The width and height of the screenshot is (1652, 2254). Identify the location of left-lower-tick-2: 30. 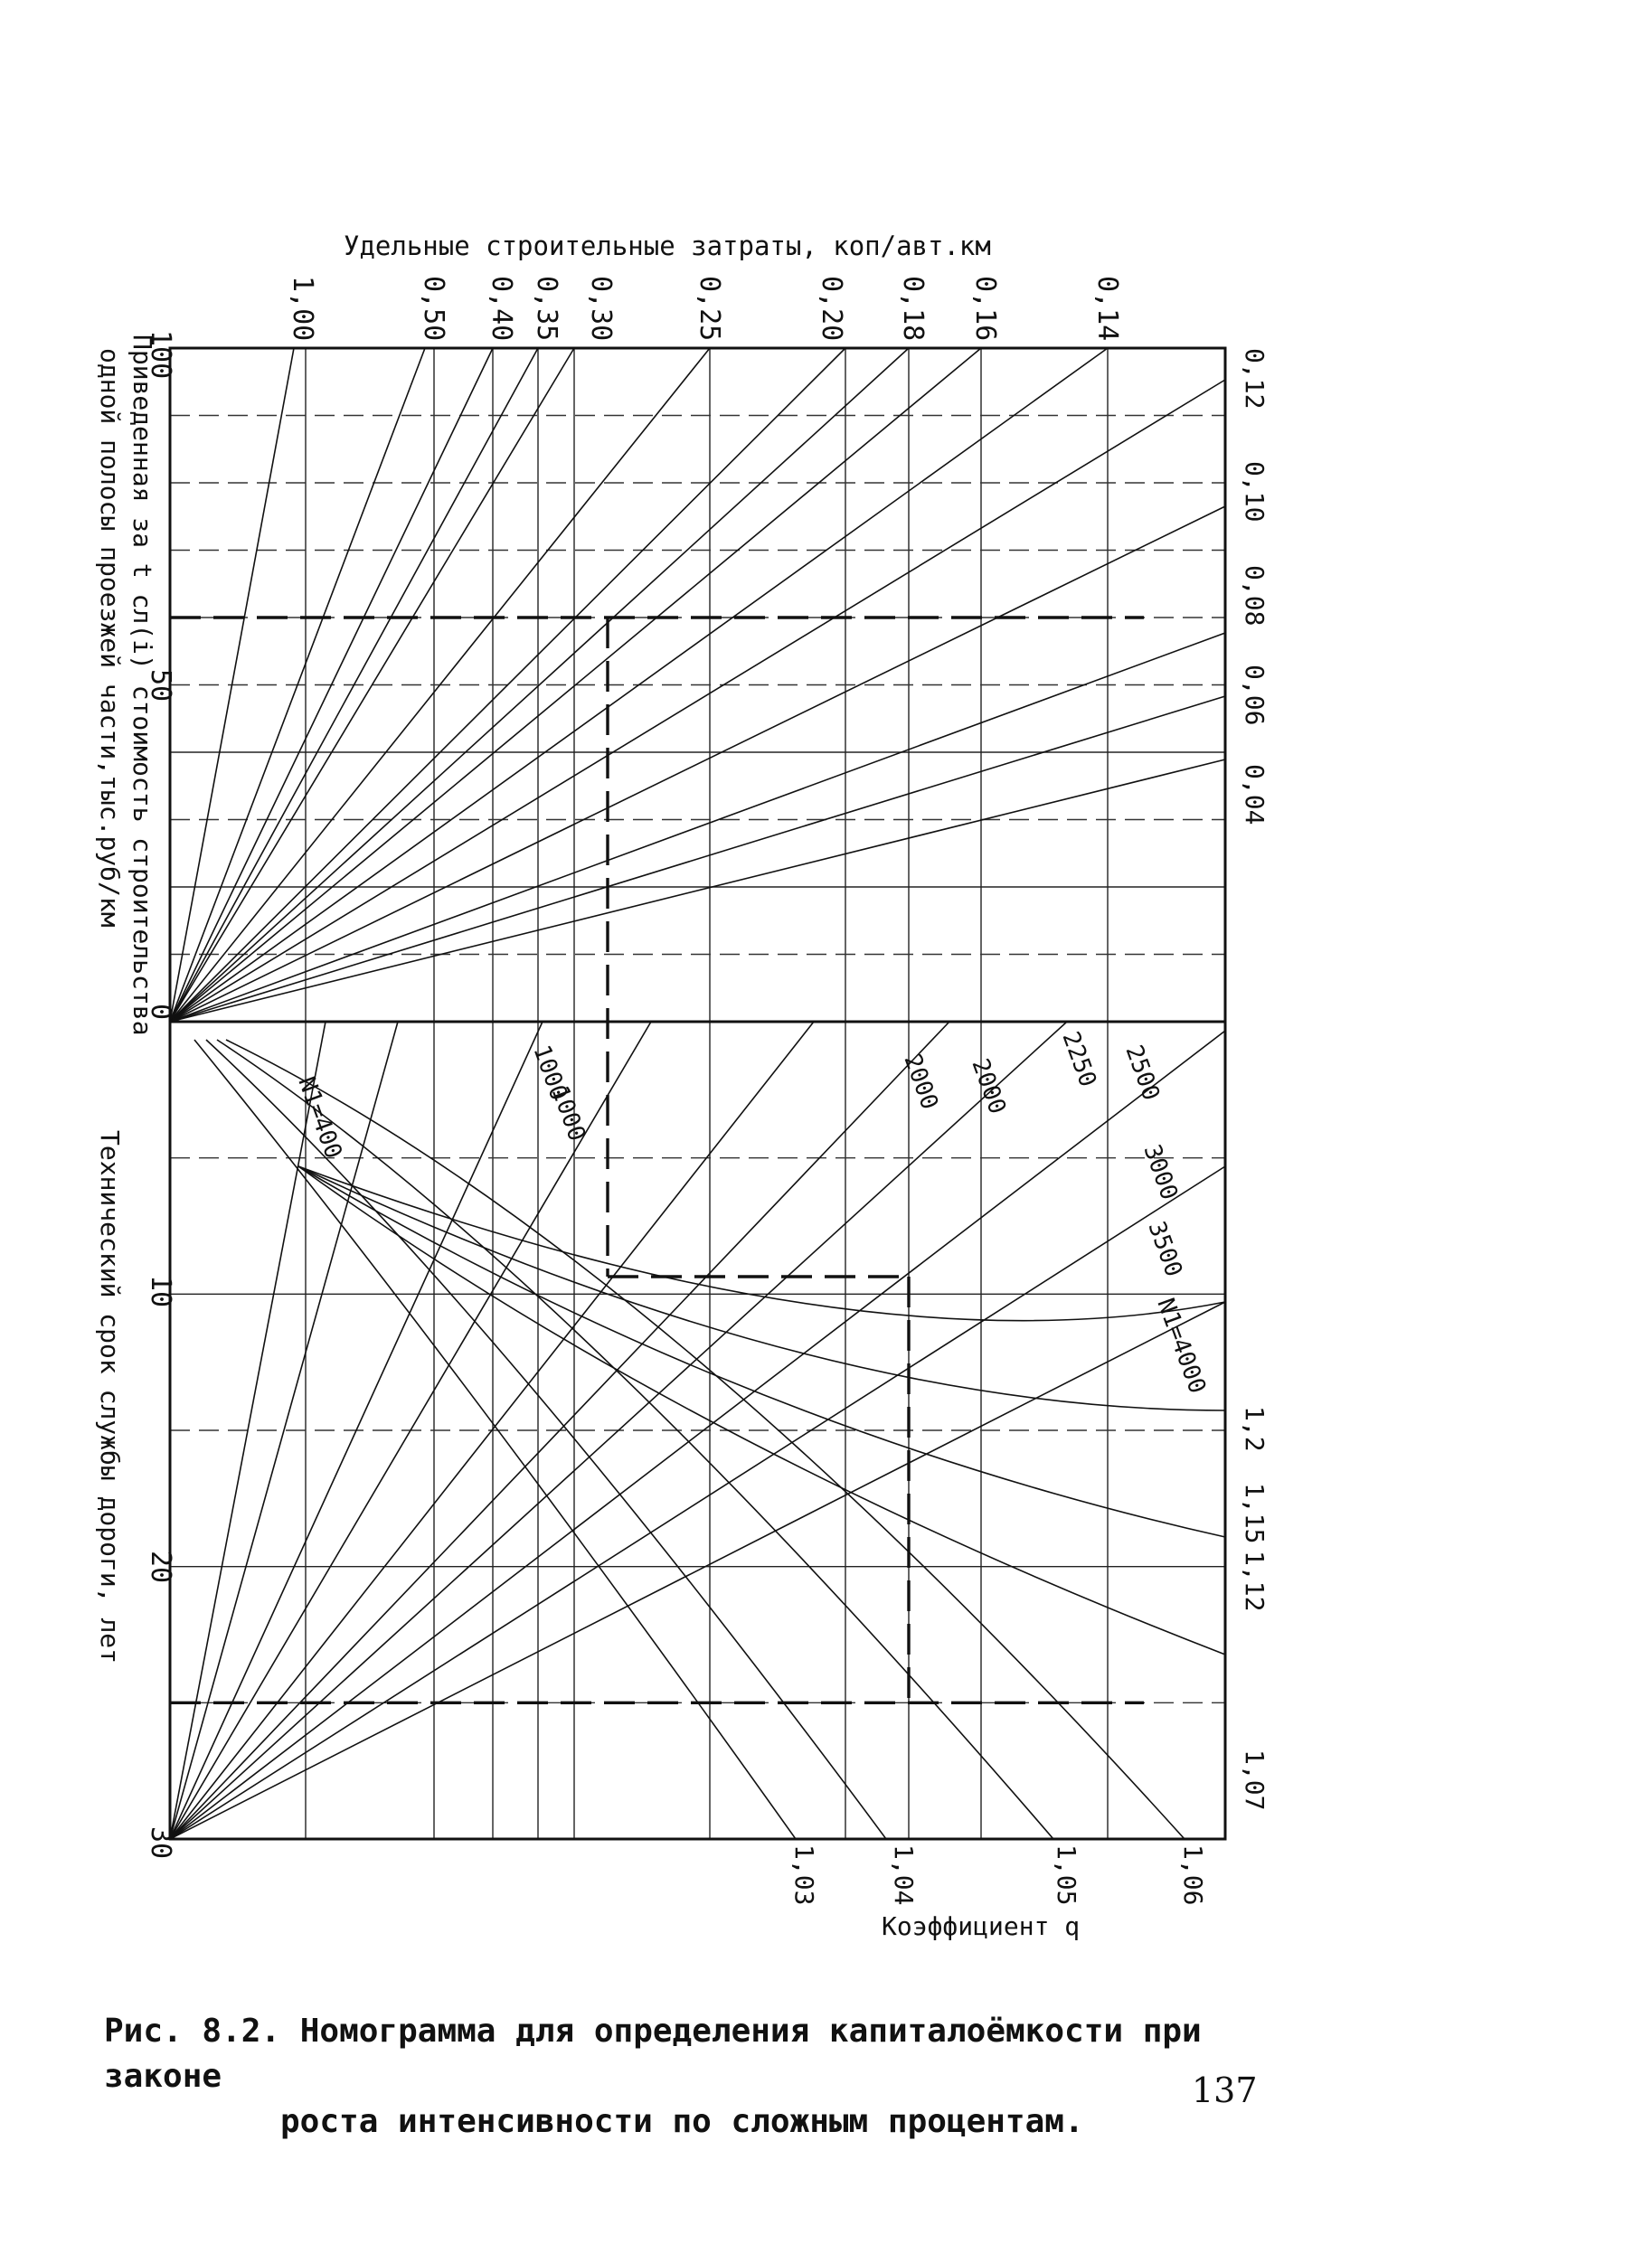
(160, 1842).